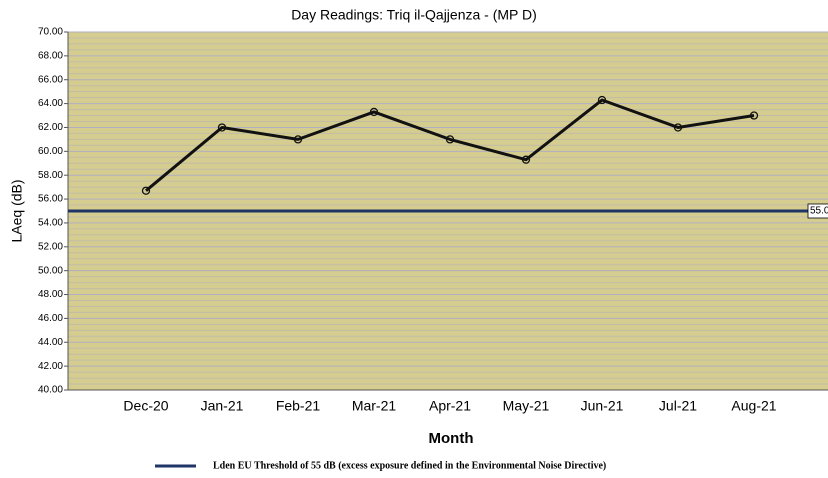 The image size is (828, 478). Describe the element at coordinates (50, 32) in the screenshot. I see `y-tick-label: 70.00` at that location.